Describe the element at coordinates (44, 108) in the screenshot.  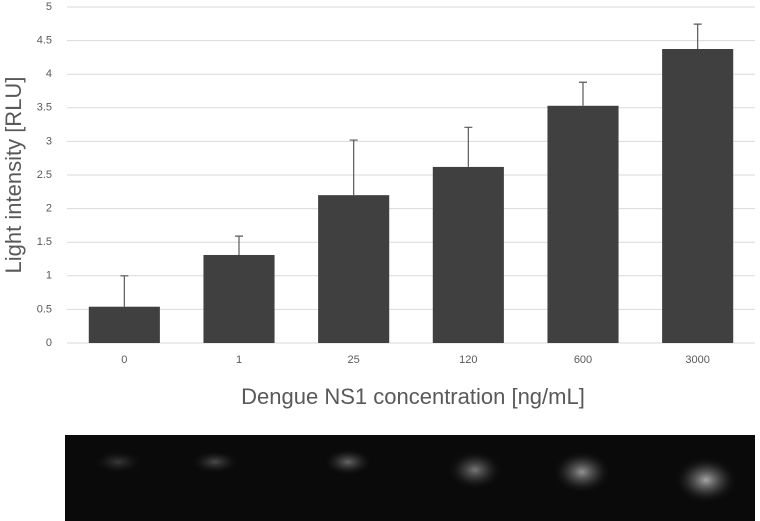
I see `y-tick-label: 3.5` at that location.